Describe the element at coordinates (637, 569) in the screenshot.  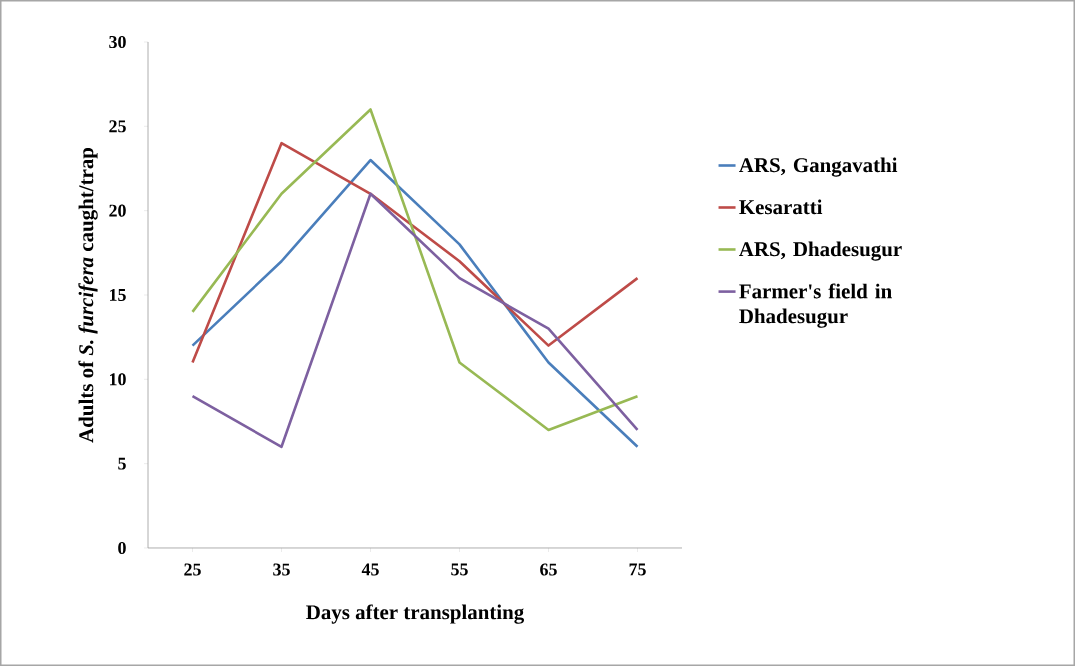
I see `x-tick-label: 75` at that location.